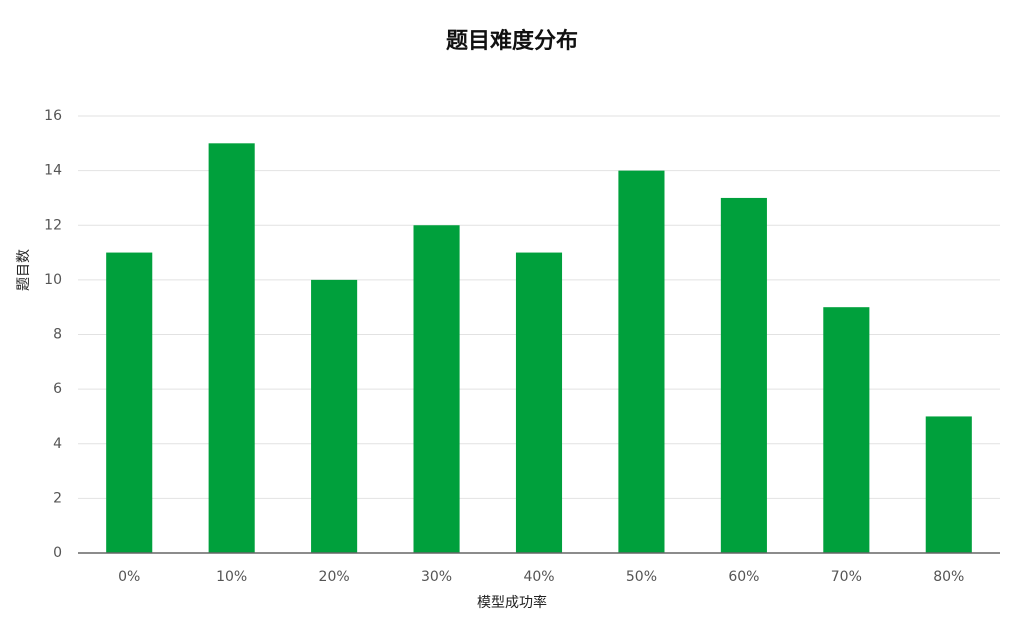 This screenshot has height=633, width=1024. Describe the element at coordinates (24, 270) in the screenshot. I see `y-axis-title: 题目数` at that location.